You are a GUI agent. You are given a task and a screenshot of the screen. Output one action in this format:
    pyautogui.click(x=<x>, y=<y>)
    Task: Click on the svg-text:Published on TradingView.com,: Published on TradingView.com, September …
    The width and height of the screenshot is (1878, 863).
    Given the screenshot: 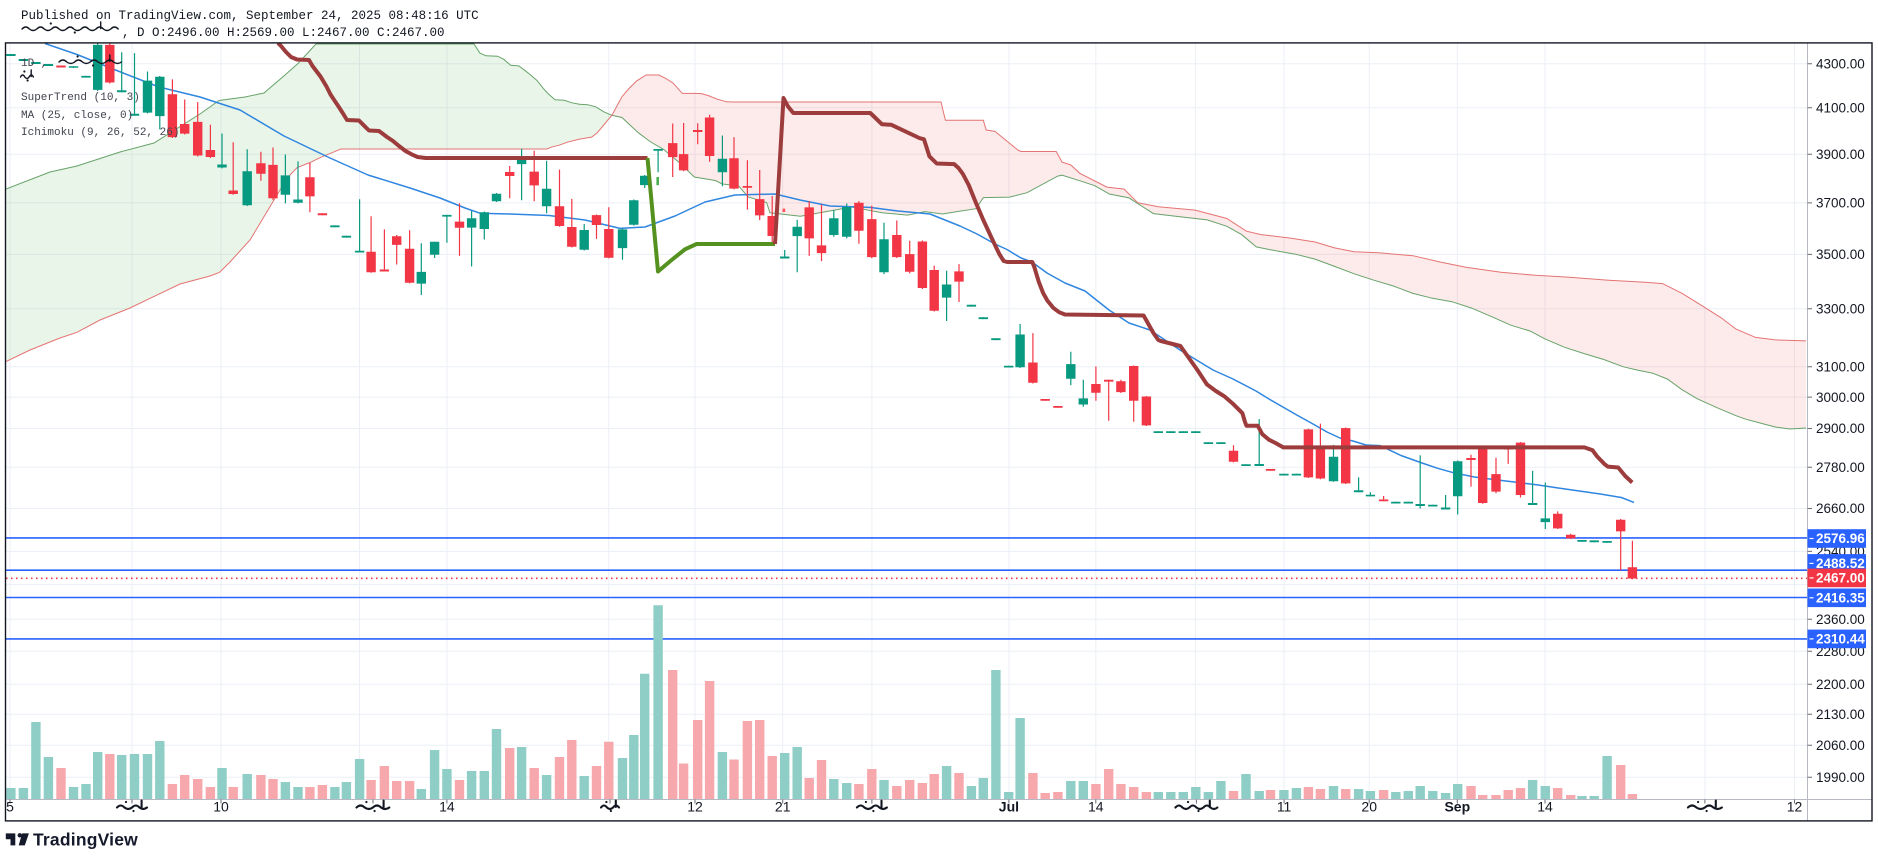 What is the action you would take?
    pyautogui.click(x=250, y=16)
    